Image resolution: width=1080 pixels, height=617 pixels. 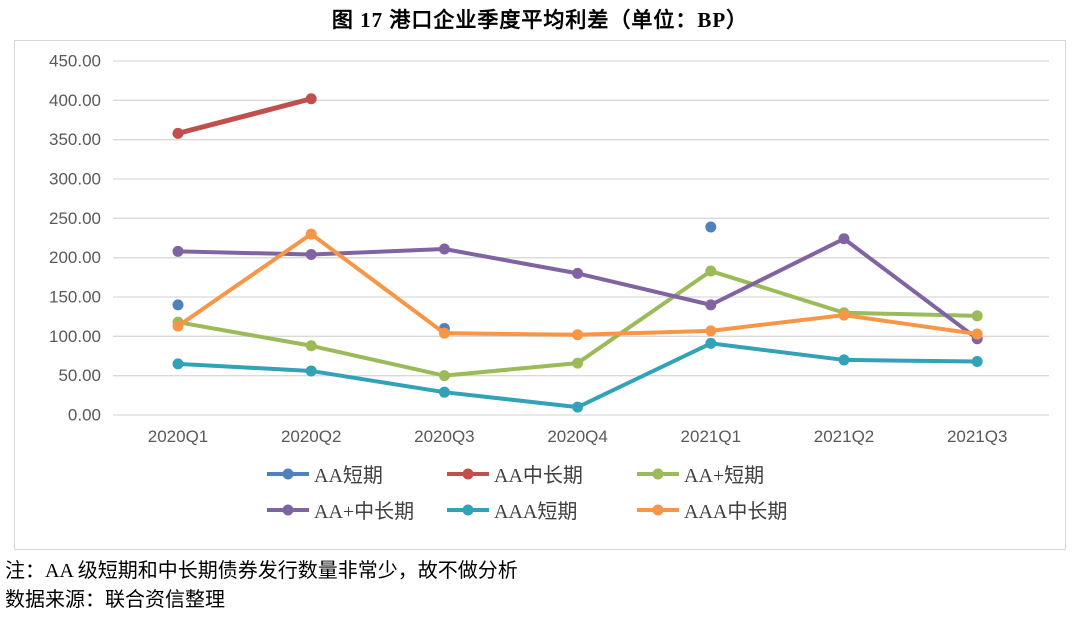 What do you see at coordinates (288, 509) in the screenshot?
I see `legend-marker-aa-plus-mid-long` at bounding box center [288, 509].